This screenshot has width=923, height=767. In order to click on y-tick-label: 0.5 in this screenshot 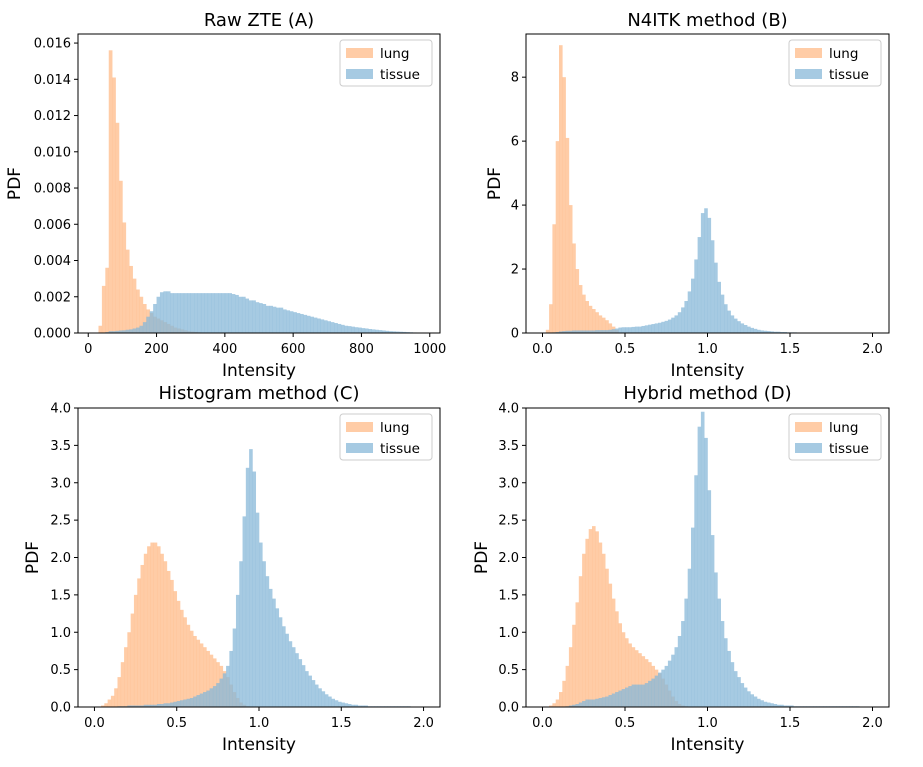, I will do `click(508, 670)`.